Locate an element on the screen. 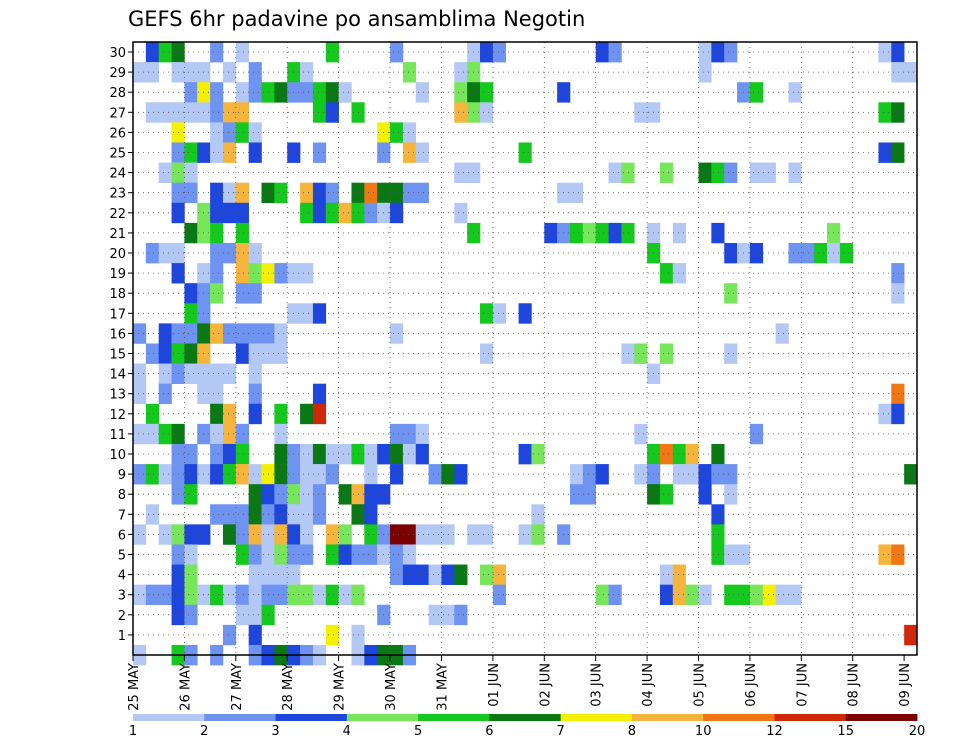 The height and width of the screenshot is (742, 960). y-tick-label: 19 is located at coordinates (117, 274).